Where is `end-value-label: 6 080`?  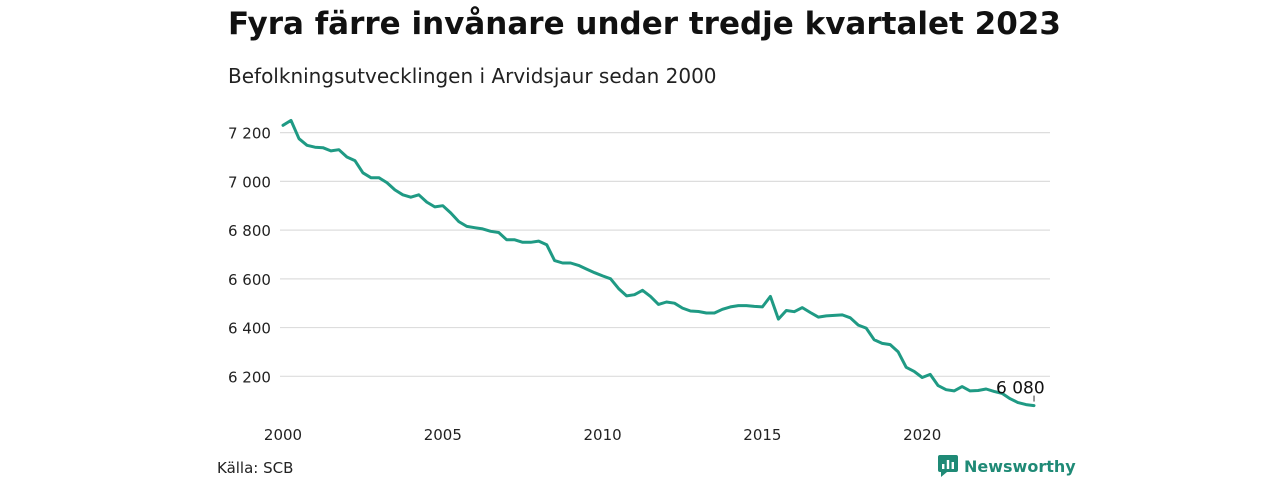 end-value-label: 6 080 is located at coordinates (1020, 389).